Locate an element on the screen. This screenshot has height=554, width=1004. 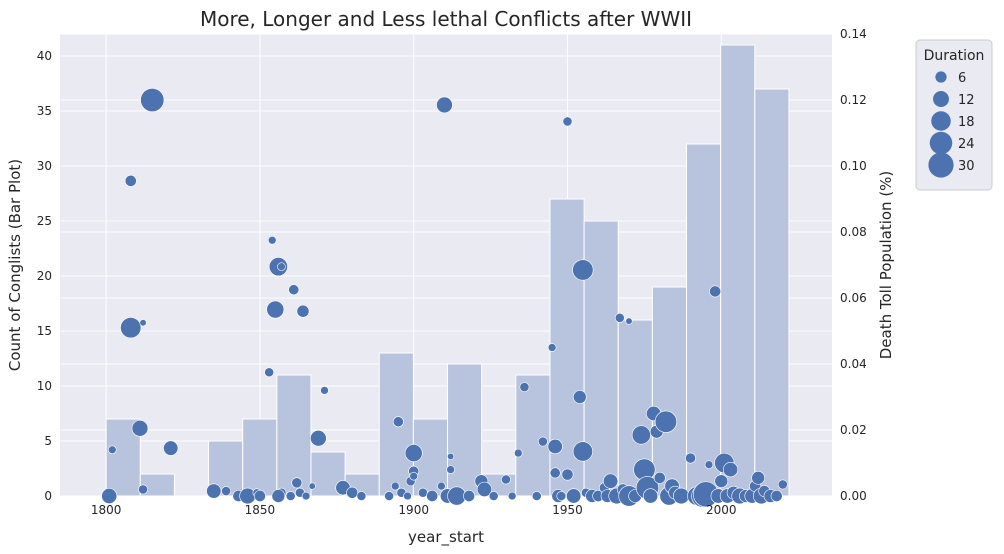
legend-label: 12 is located at coordinates (966, 100).